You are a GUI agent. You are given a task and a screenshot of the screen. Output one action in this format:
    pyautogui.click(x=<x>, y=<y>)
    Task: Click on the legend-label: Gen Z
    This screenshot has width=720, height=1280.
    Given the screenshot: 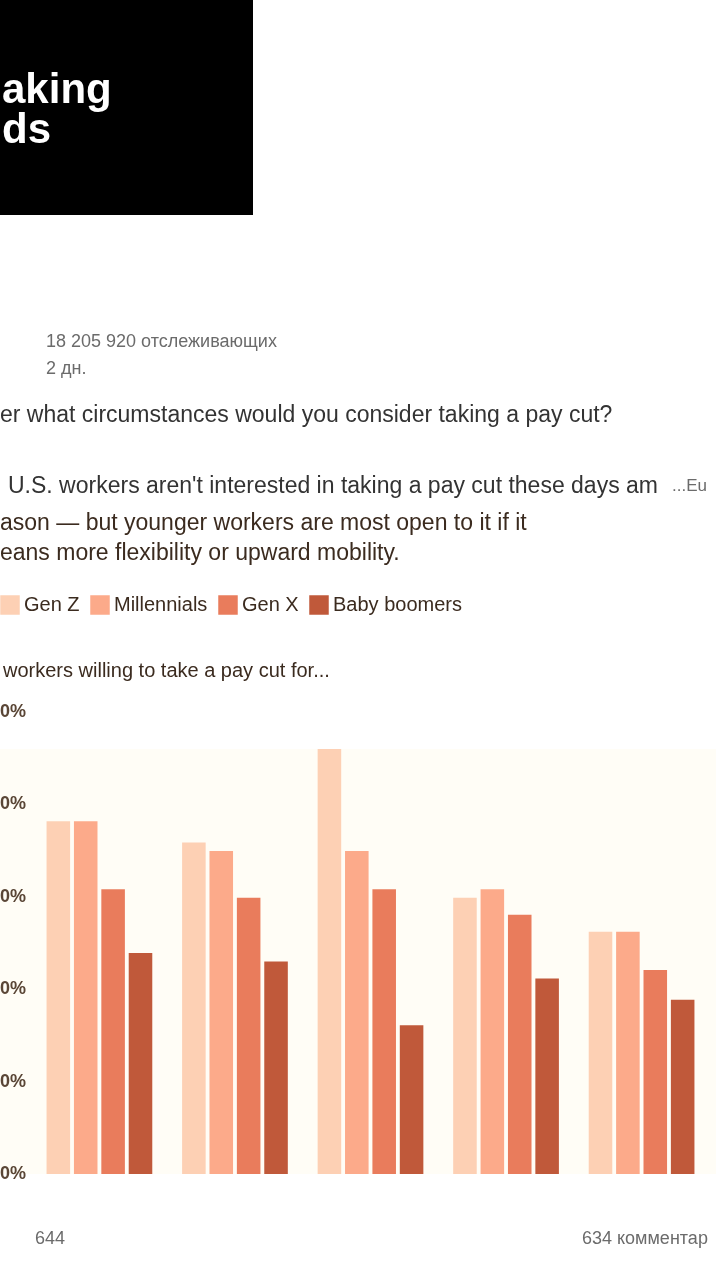 What is the action you would take?
    pyautogui.click(x=52, y=604)
    